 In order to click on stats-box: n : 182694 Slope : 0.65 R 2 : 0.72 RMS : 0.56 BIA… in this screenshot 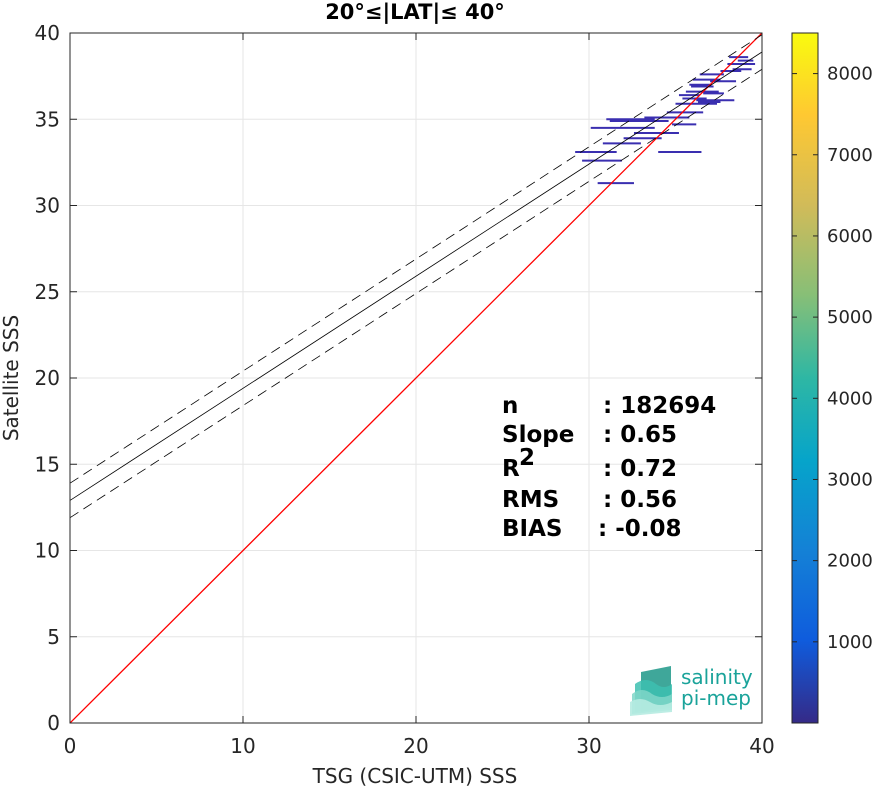, I will do `click(609, 467)`.